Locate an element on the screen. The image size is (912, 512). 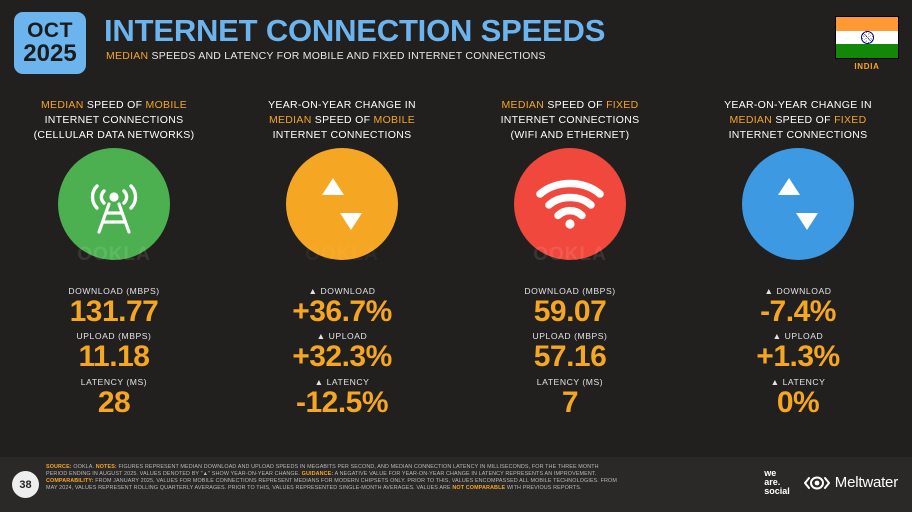
date-month: OCT is located at coordinates (50, 30).